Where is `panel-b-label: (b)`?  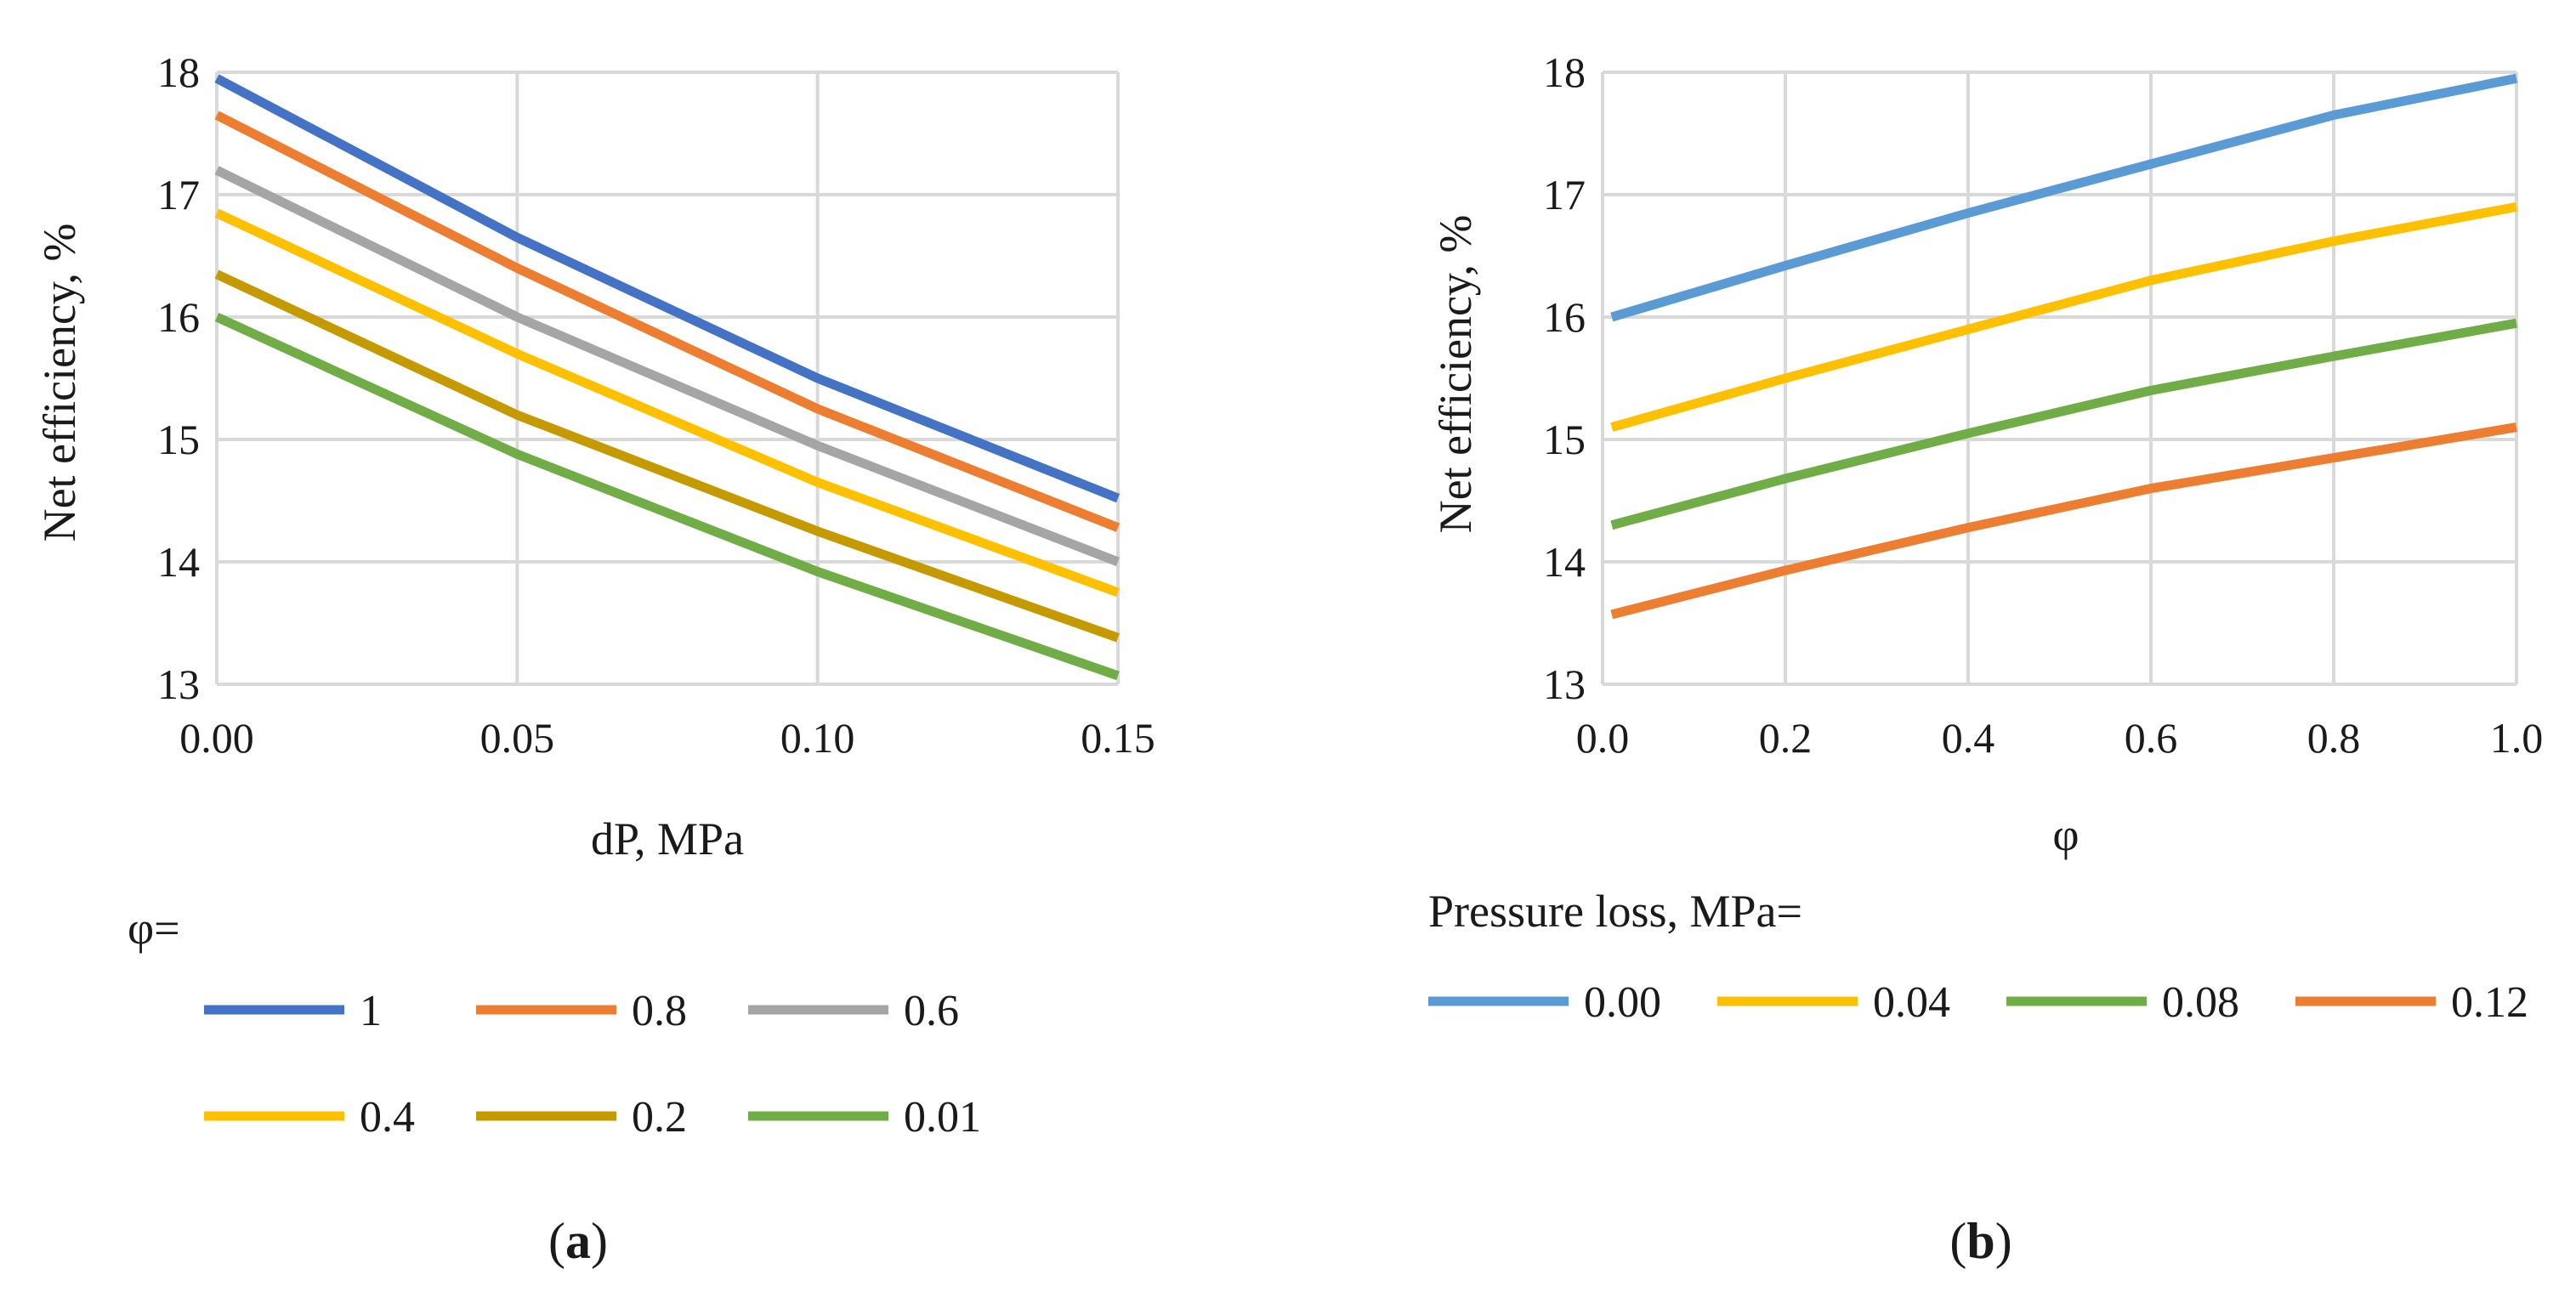 panel-b-label: (b) is located at coordinates (1980, 1241).